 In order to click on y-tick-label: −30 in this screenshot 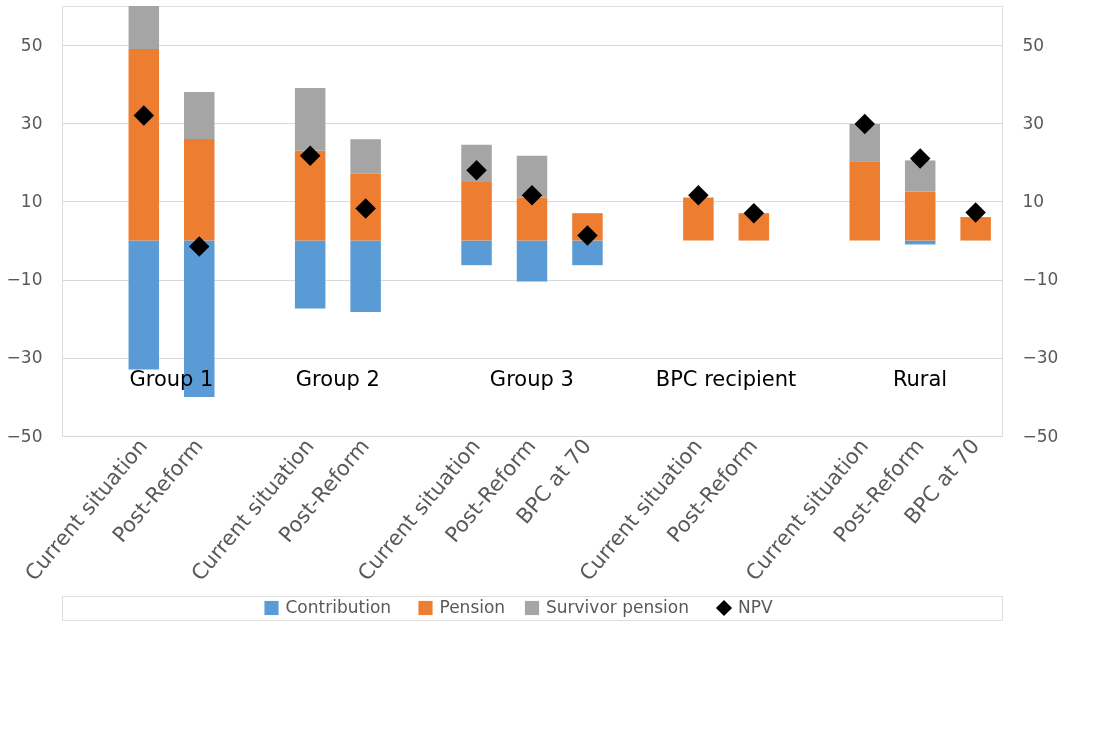, I will do `click(24, 357)`.